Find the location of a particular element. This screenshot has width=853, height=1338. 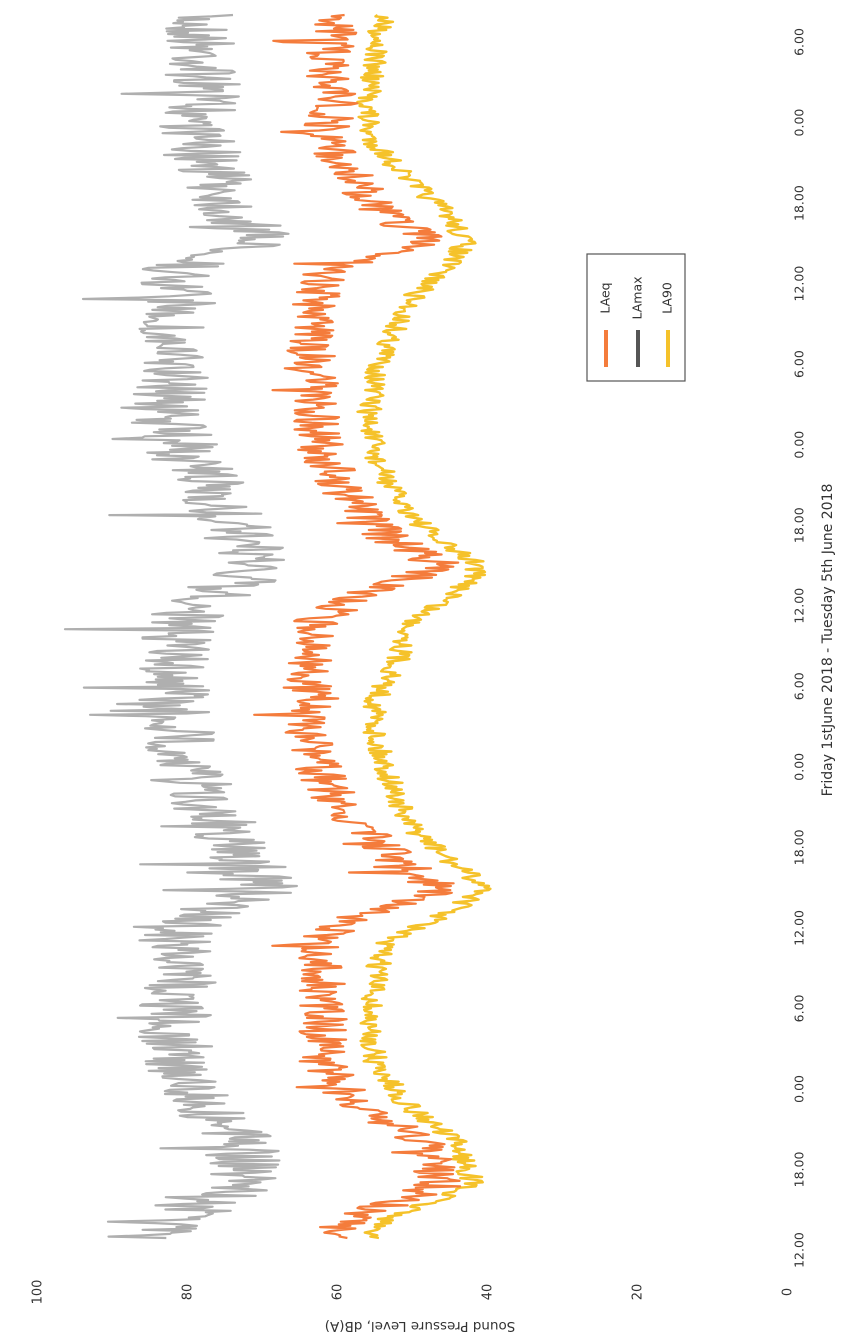

y-tick-label: 80 is located at coordinates (188, 1292).